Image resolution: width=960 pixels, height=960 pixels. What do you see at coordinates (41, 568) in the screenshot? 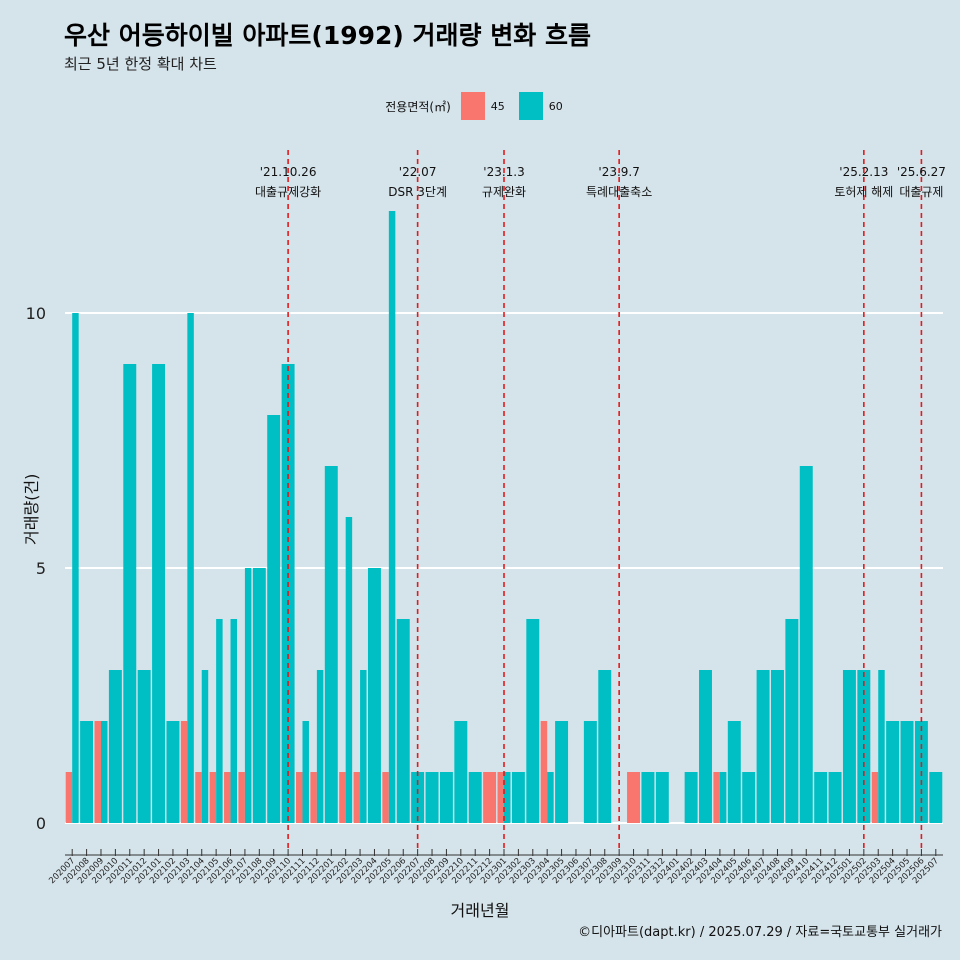
I see `y-tick-label: 5` at bounding box center [41, 568].